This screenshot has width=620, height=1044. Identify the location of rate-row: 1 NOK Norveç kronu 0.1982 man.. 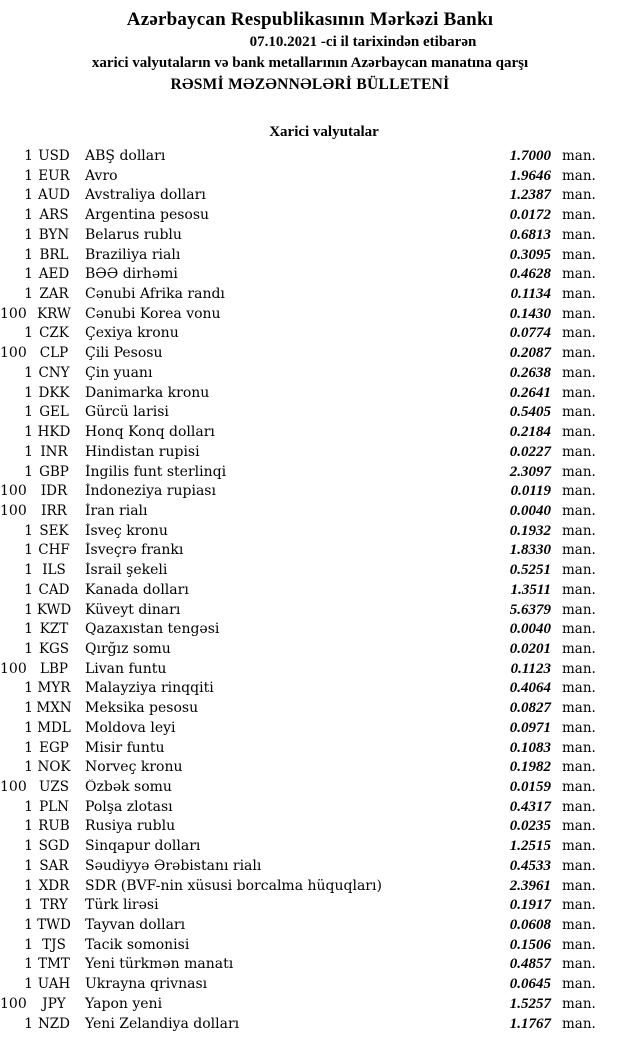
(310, 769).